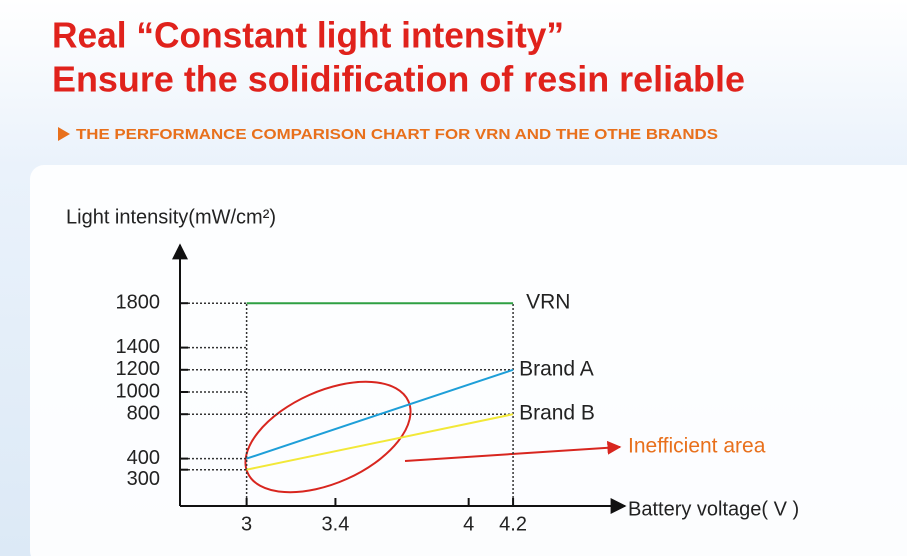 This screenshot has height=556, width=907. Describe the element at coordinates (468, 524) in the screenshot. I see `x-tick-label: 4` at that location.